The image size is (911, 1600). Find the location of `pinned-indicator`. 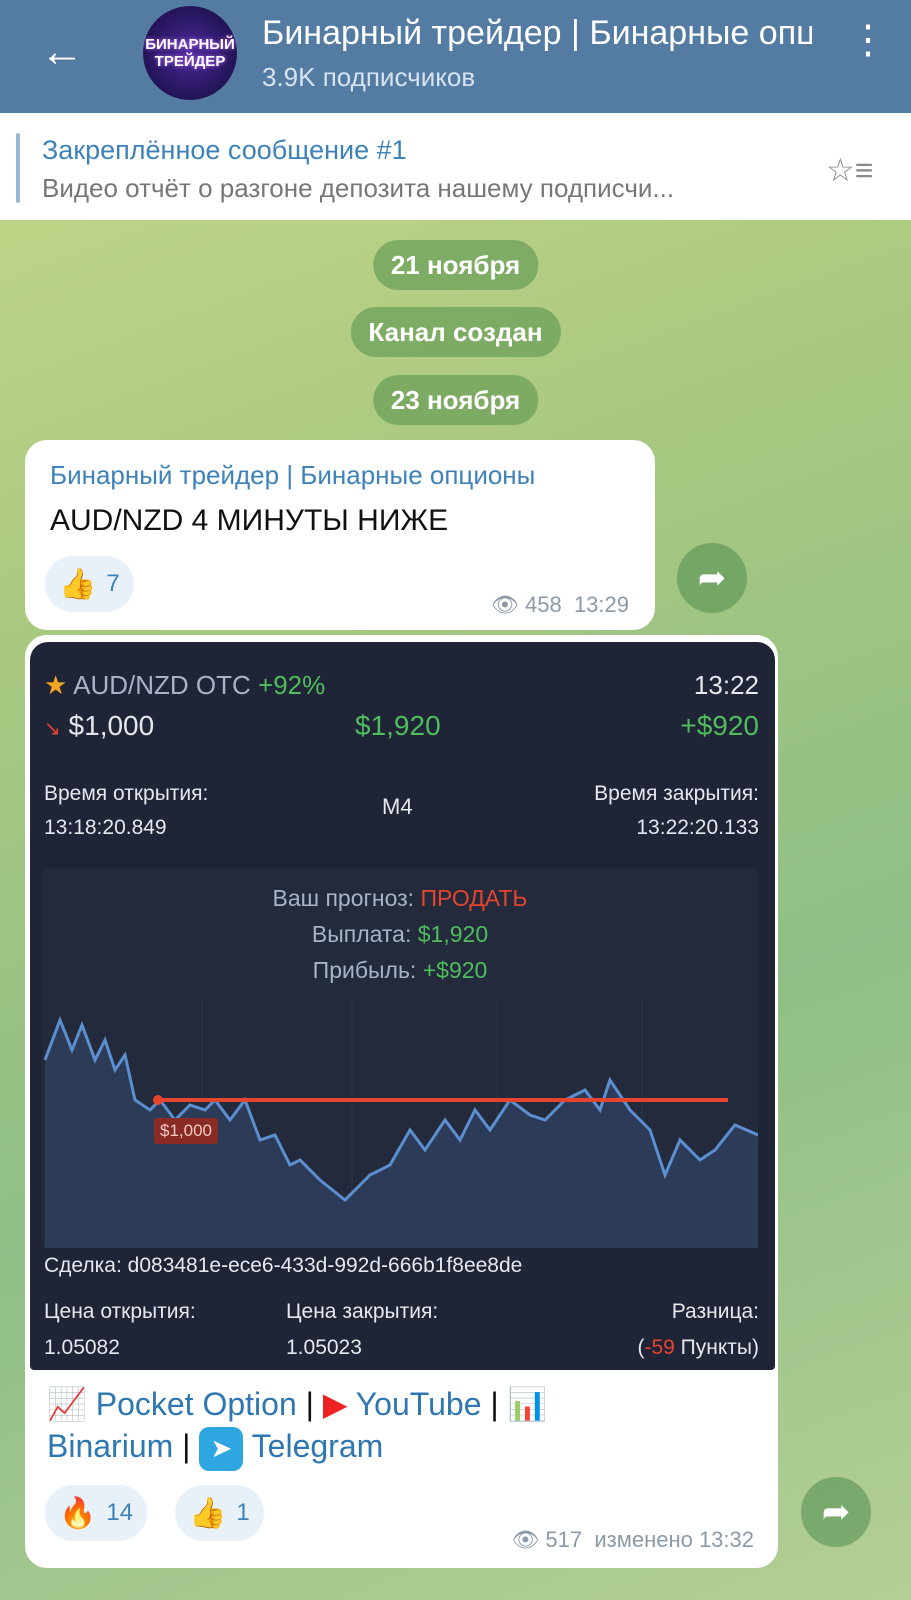

pinned-indicator is located at coordinates (18, 168).